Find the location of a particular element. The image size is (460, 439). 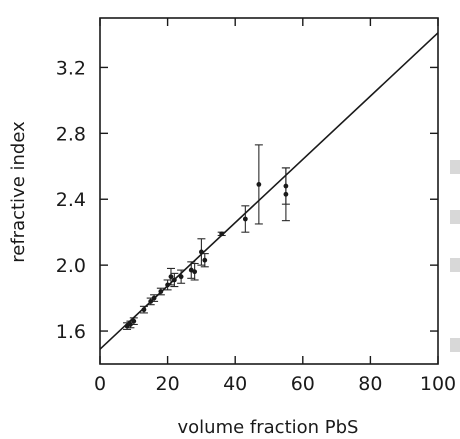

x-tick-label: 60 is located at coordinates (303, 384).